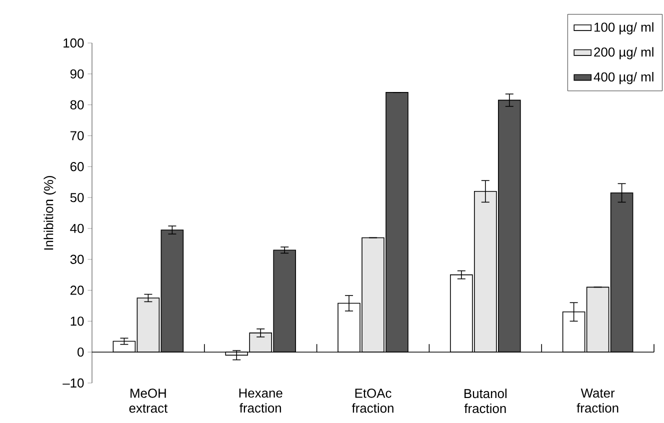 This screenshot has height=423, width=664. Describe the element at coordinates (77, 197) in the screenshot. I see `y-tick-label: 50` at that location.